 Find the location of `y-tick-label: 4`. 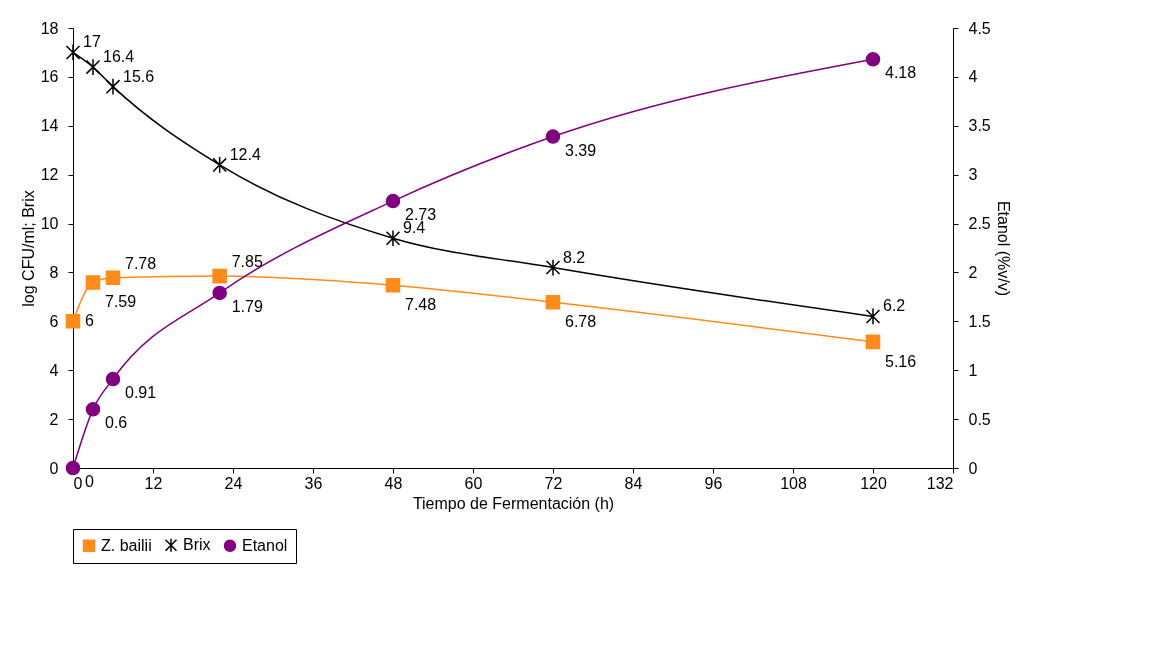

y-tick-label: 4 is located at coordinates (54, 370).